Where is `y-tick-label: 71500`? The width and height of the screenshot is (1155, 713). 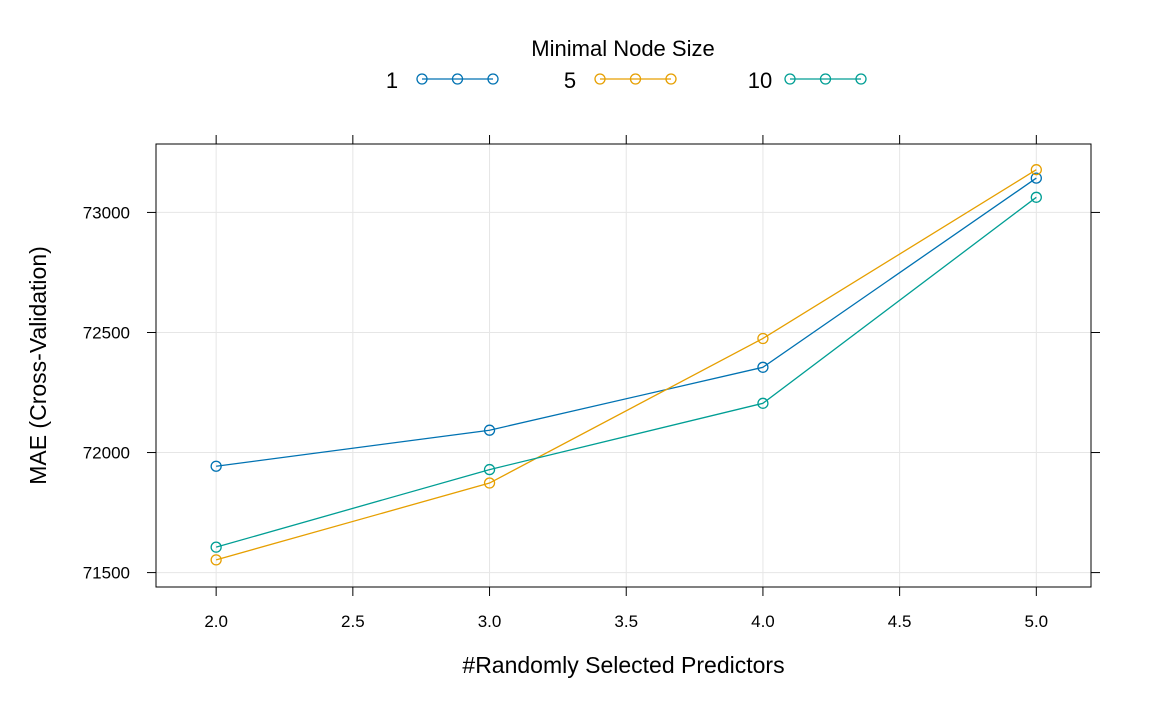 y-tick-label: 71500 is located at coordinates (106, 573).